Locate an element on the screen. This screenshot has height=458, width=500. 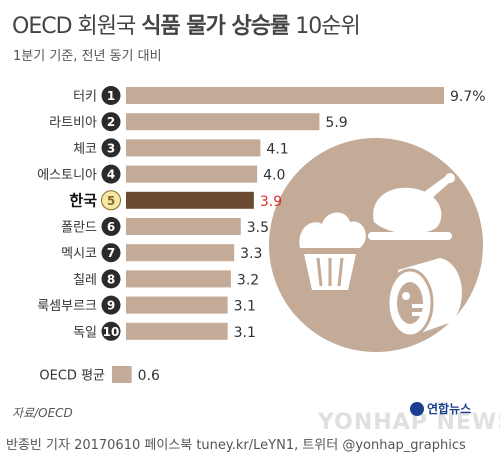
category-label: 칠레 is located at coordinates (85, 280).